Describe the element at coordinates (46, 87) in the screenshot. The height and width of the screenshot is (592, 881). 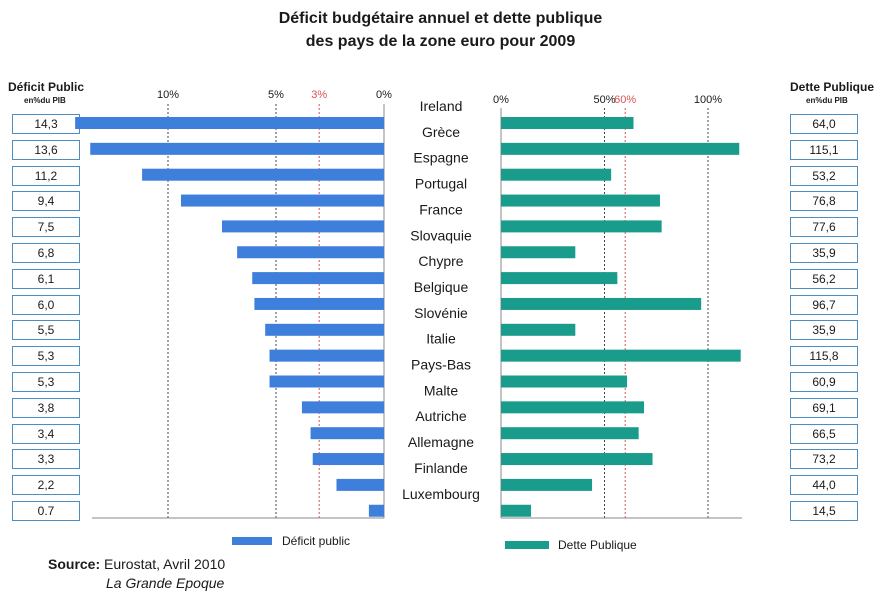
I see `left-column-header: Déficit Public` at that location.